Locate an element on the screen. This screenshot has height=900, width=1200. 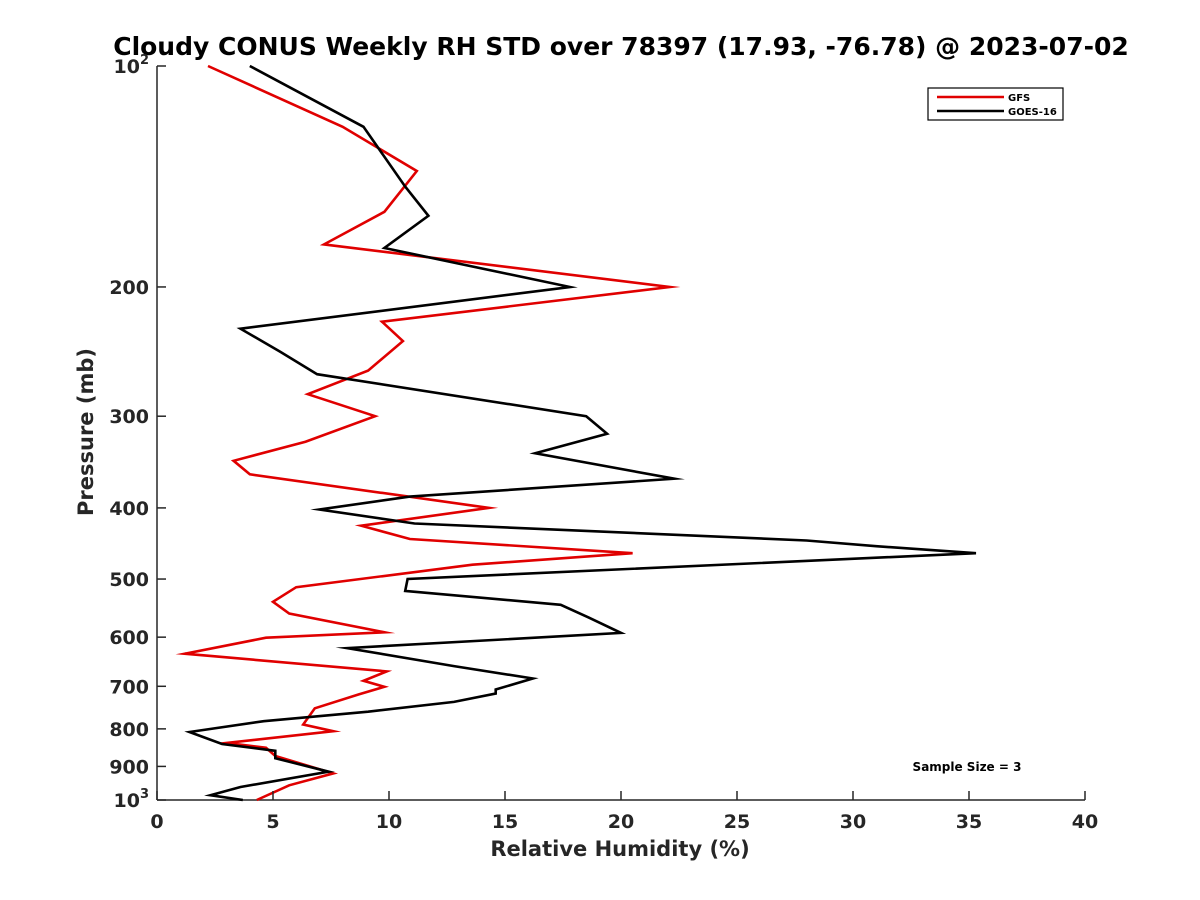
x-tick-label: 5 is located at coordinates (272, 822).